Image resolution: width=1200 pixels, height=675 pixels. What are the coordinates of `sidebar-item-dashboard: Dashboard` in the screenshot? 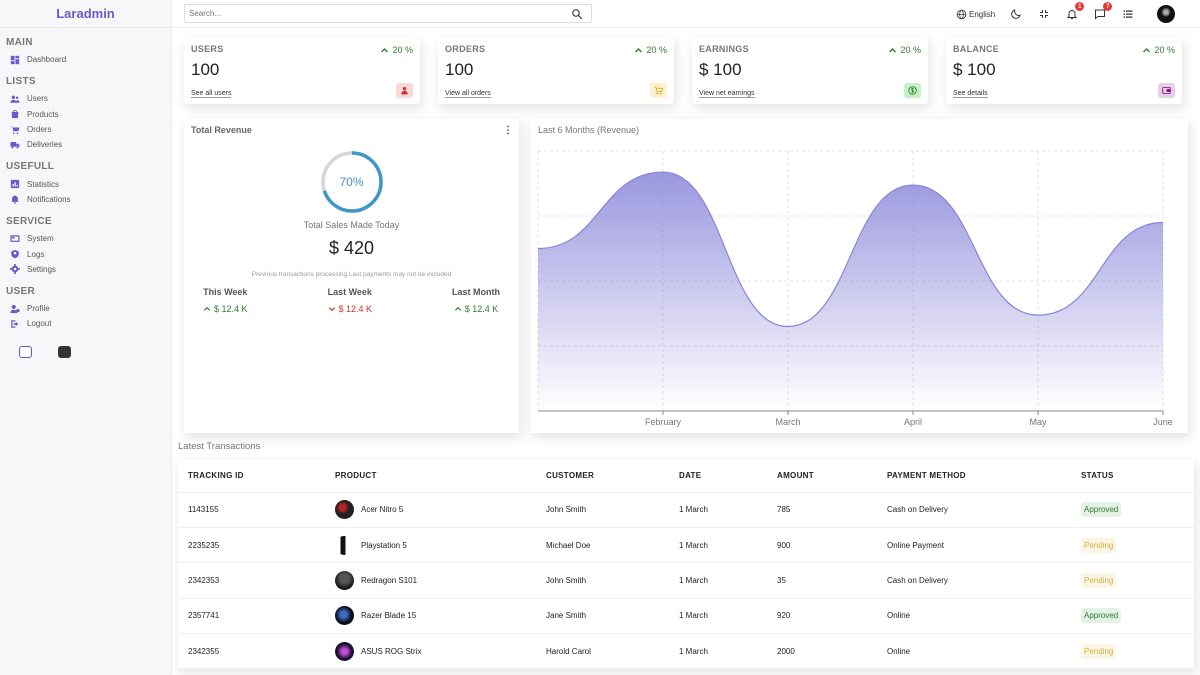 It's located at (85, 59).